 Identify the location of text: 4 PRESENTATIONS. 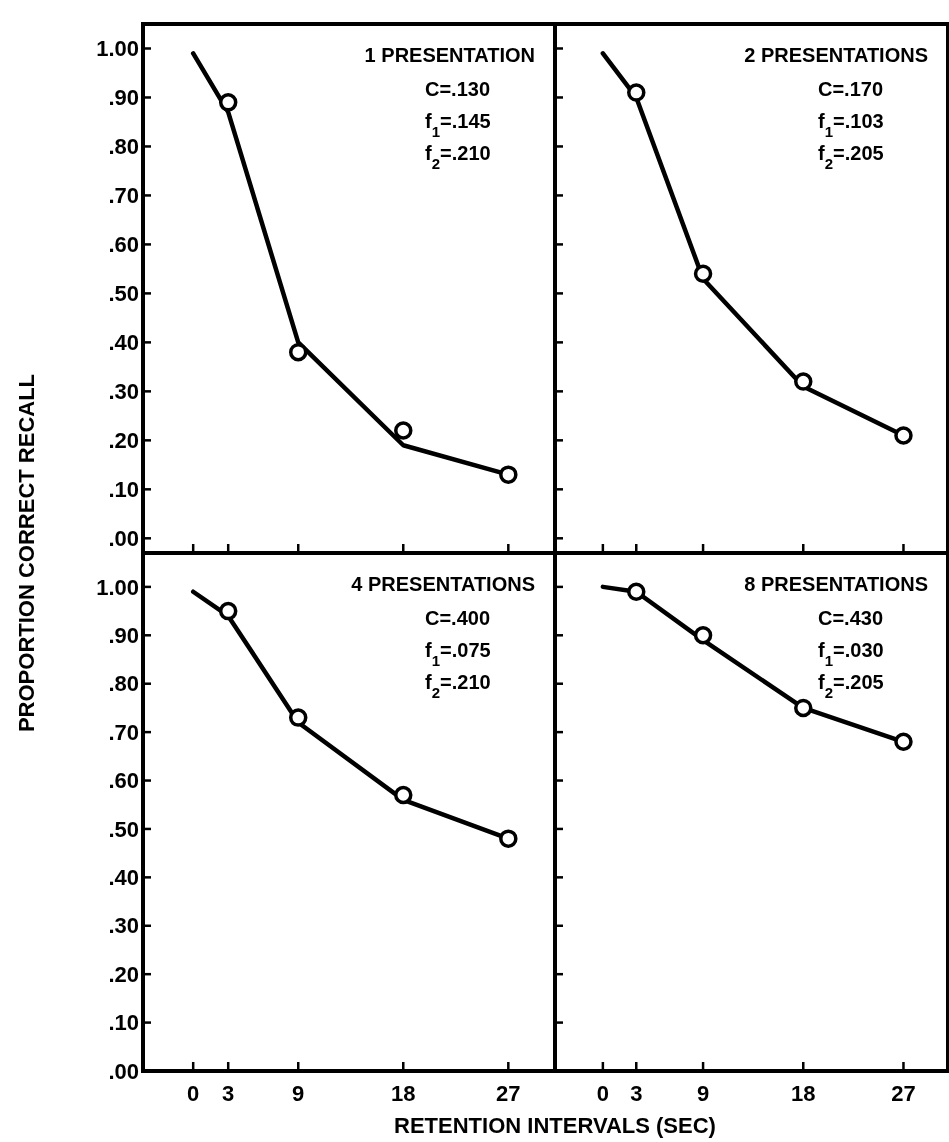
(443, 584).